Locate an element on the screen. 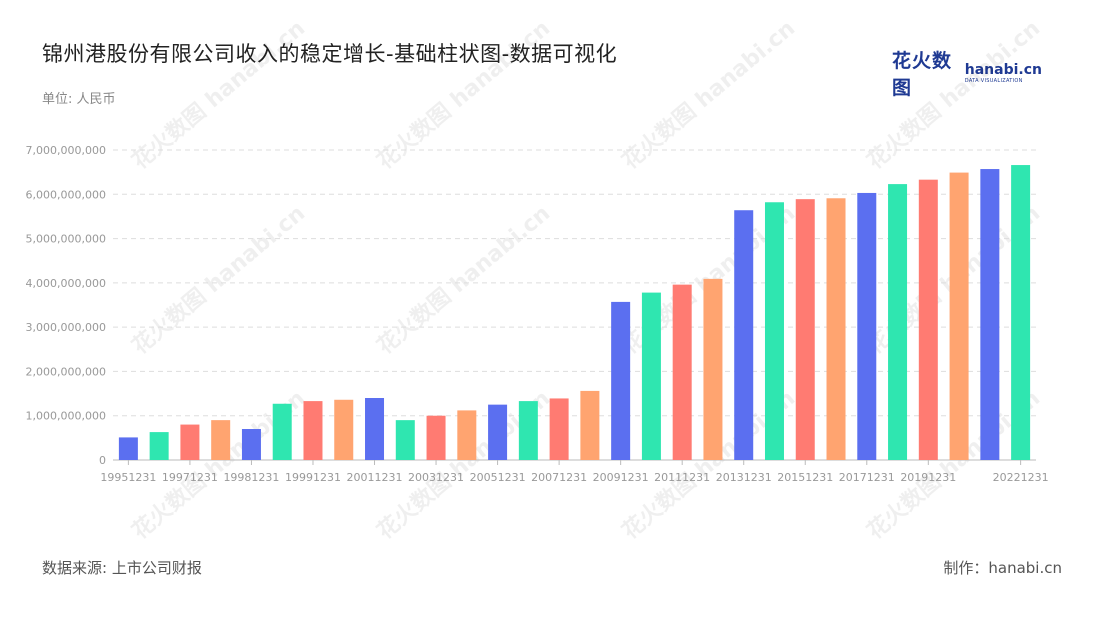 The height and width of the screenshot is (620, 1100). data-source: 数据来源: 上市公司财报 is located at coordinates (122, 568).